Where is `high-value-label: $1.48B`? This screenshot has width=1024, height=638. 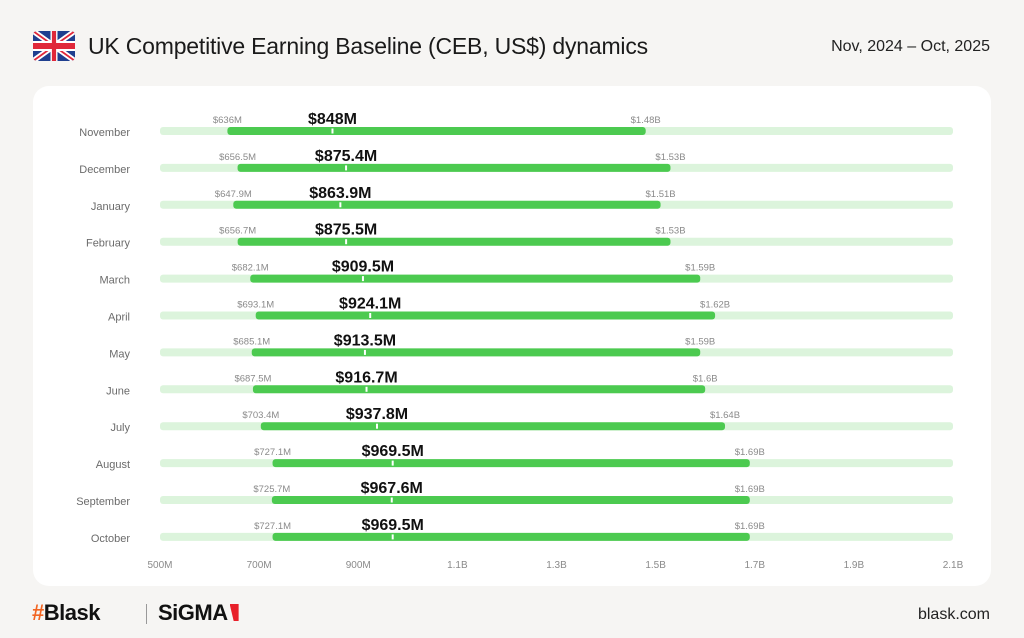 high-value-label: $1.48B is located at coordinates (646, 120).